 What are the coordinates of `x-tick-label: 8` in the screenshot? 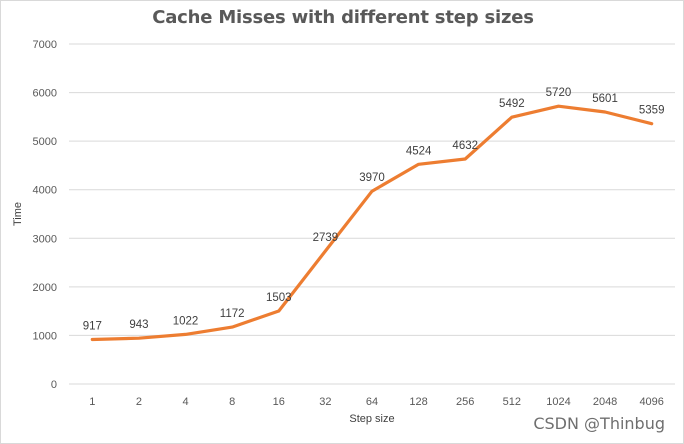 It's located at (232, 402).